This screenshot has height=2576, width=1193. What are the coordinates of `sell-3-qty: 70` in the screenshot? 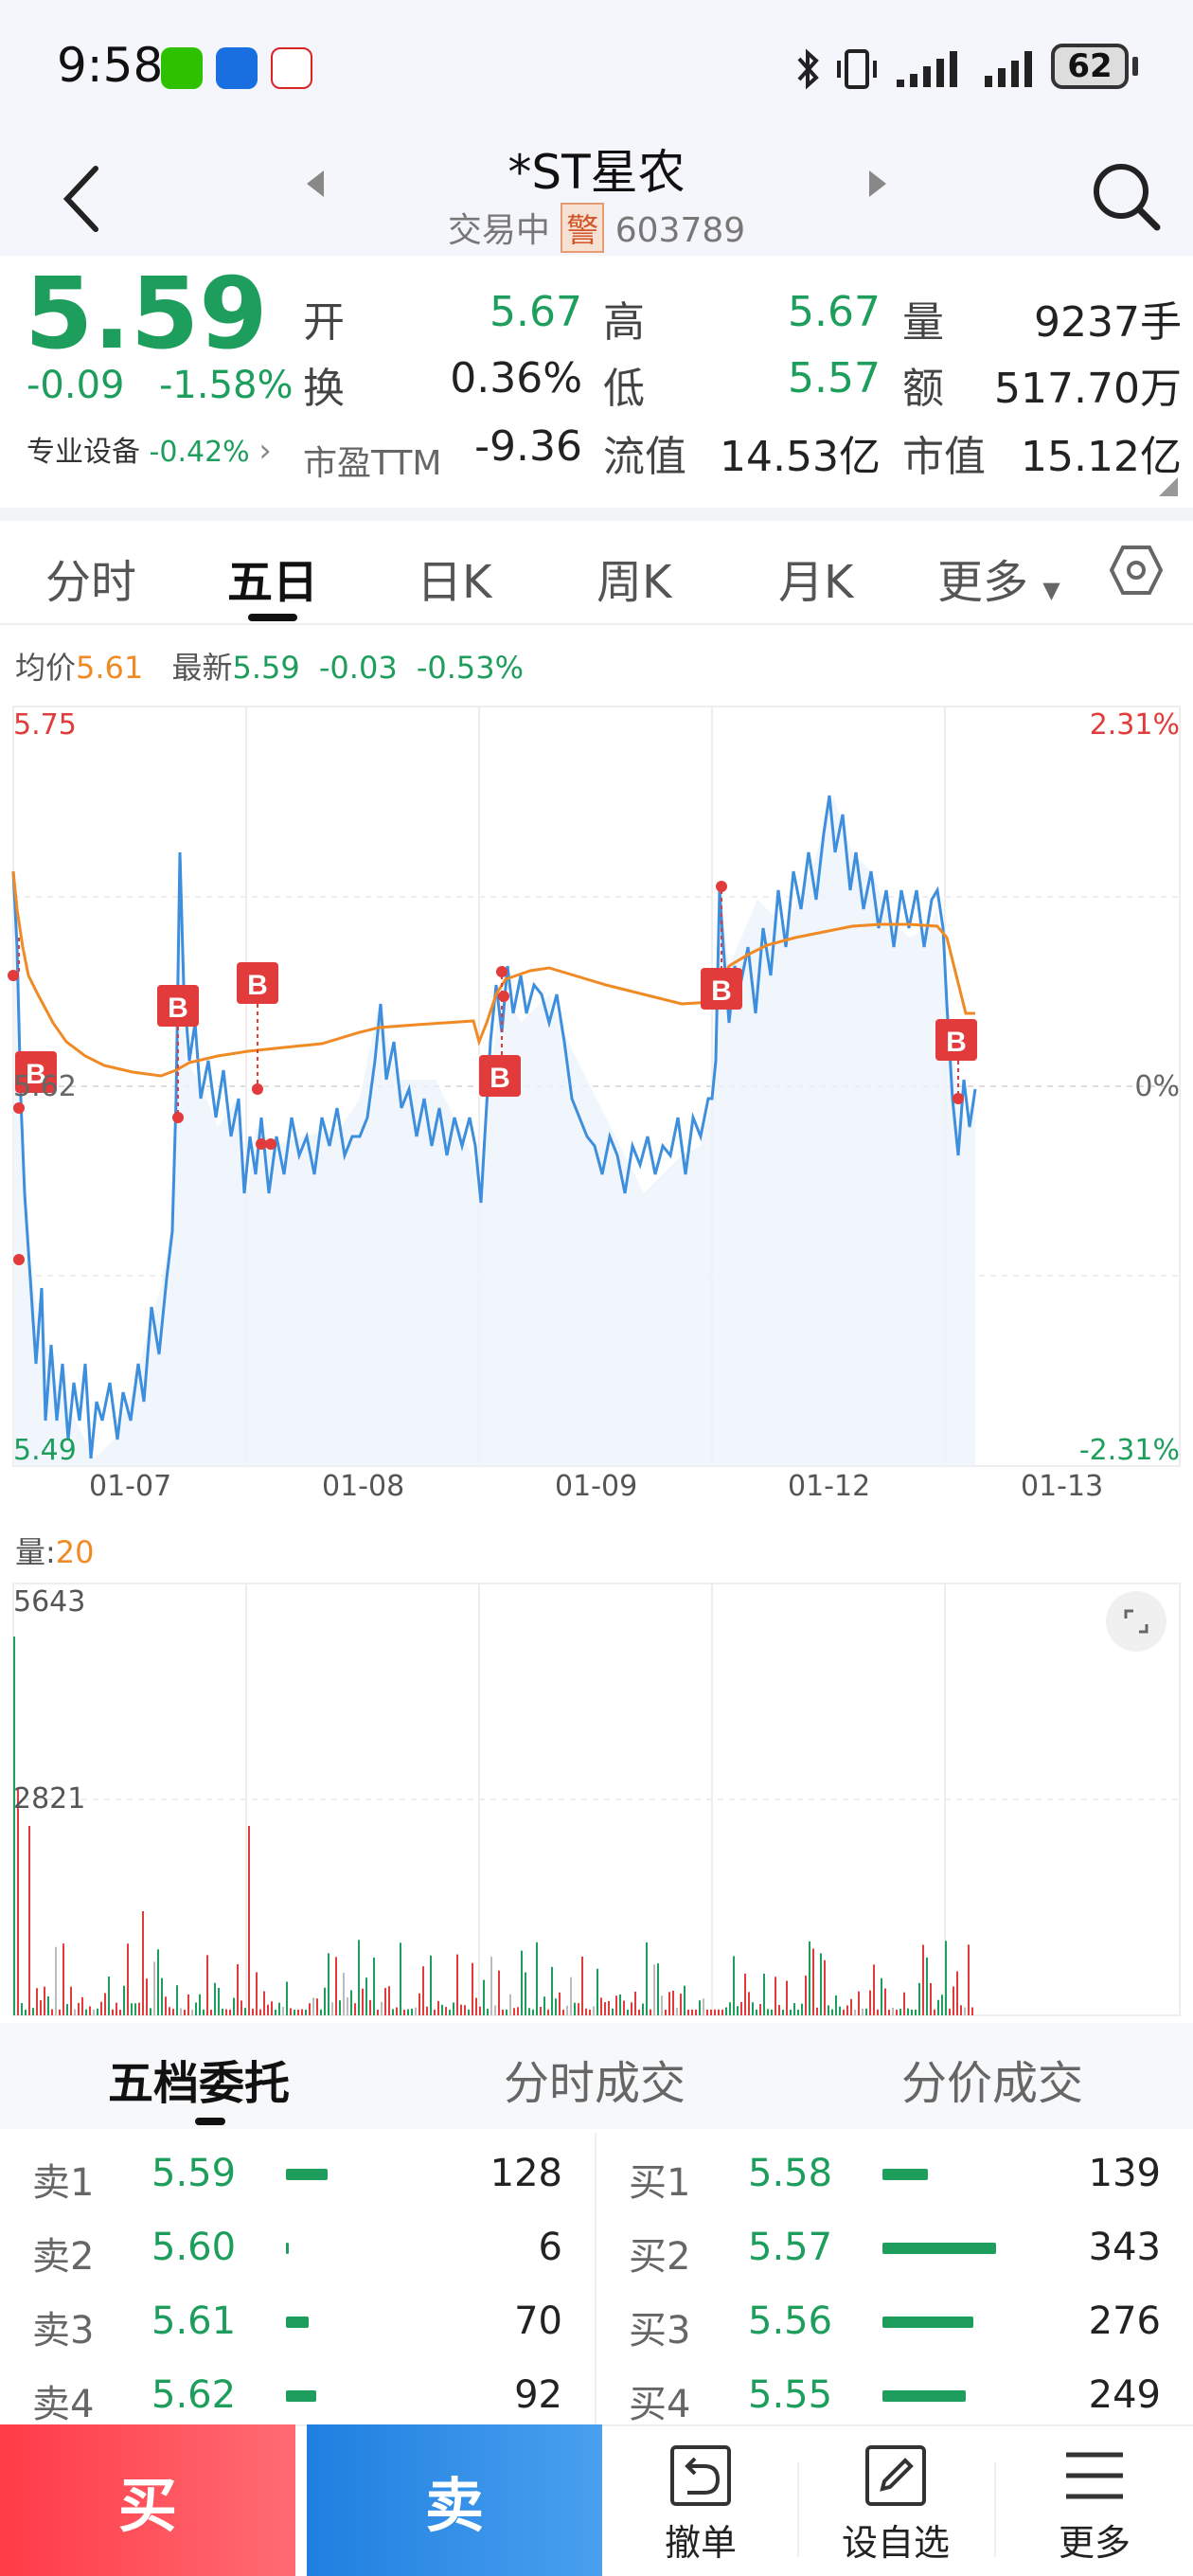 It's located at (538, 2321).